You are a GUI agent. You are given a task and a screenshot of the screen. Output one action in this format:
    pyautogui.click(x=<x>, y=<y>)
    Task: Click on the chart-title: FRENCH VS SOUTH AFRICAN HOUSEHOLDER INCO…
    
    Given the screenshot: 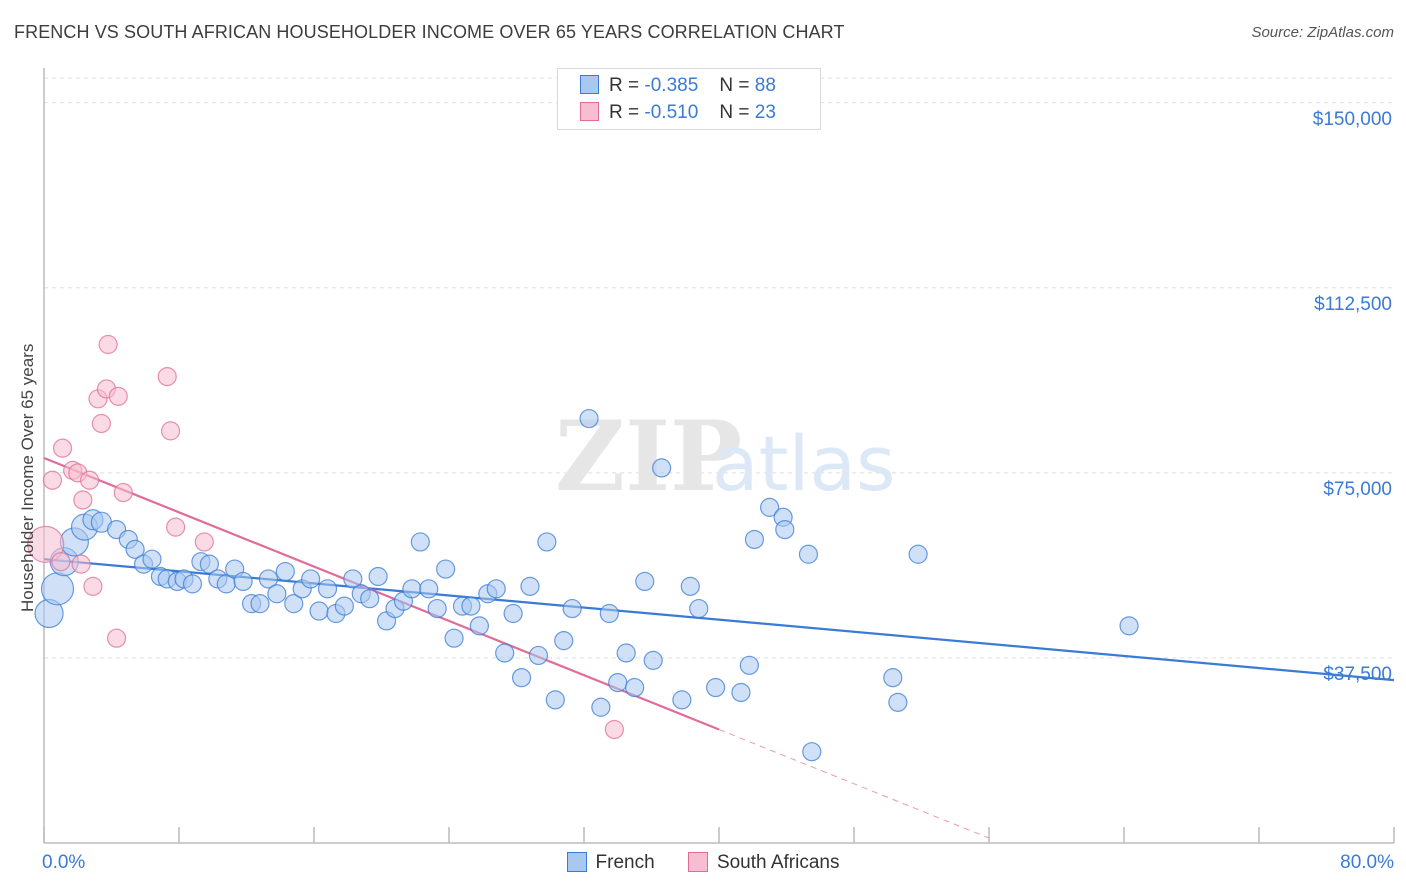 What is the action you would take?
    pyautogui.click(x=429, y=32)
    